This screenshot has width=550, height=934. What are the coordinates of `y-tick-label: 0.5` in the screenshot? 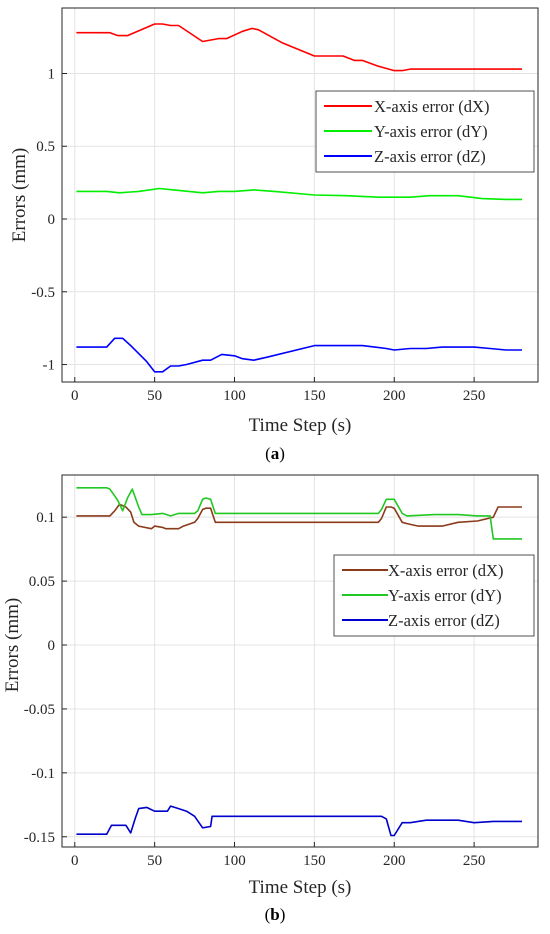 It's located at (45, 147).